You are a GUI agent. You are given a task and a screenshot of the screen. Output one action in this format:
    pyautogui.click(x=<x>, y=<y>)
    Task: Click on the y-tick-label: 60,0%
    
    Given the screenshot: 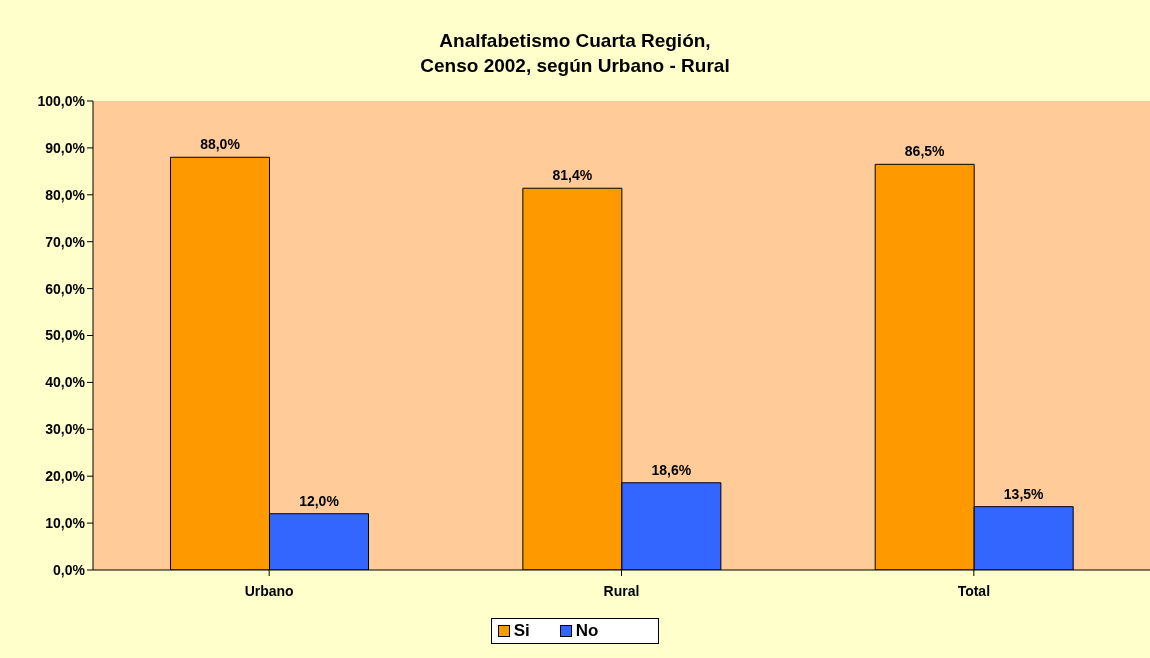 What is the action you would take?
    pyautogui.click(x=65, y=288)
    